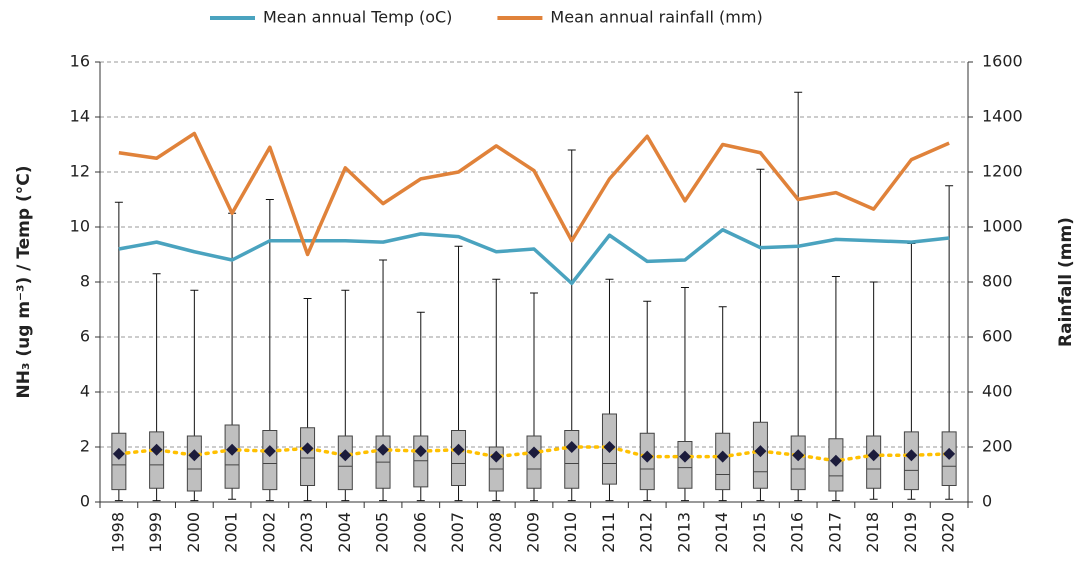 Image resolution: width=1084 pixels, height=575 pixels. I want to click on x-tick-label: 2006, so click(419, 532).